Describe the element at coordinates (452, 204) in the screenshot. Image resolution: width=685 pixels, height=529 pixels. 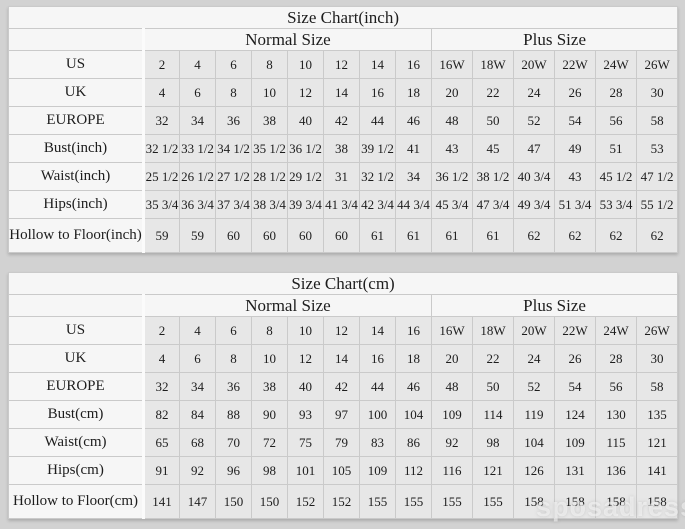
I see `size-cell: 45 3/4` at that location.